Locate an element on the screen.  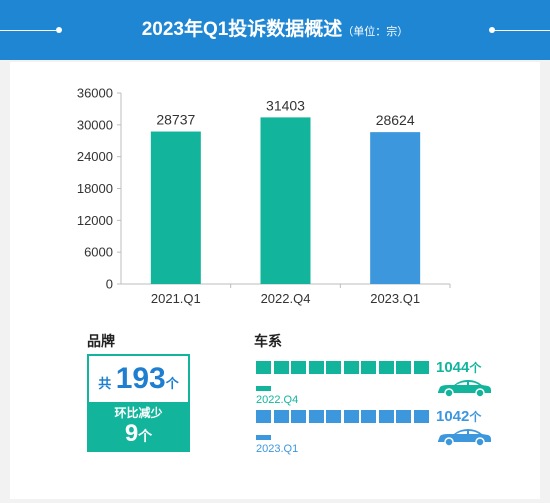
brand-change-label: 环比减少 is located at coordinates (138, 413).